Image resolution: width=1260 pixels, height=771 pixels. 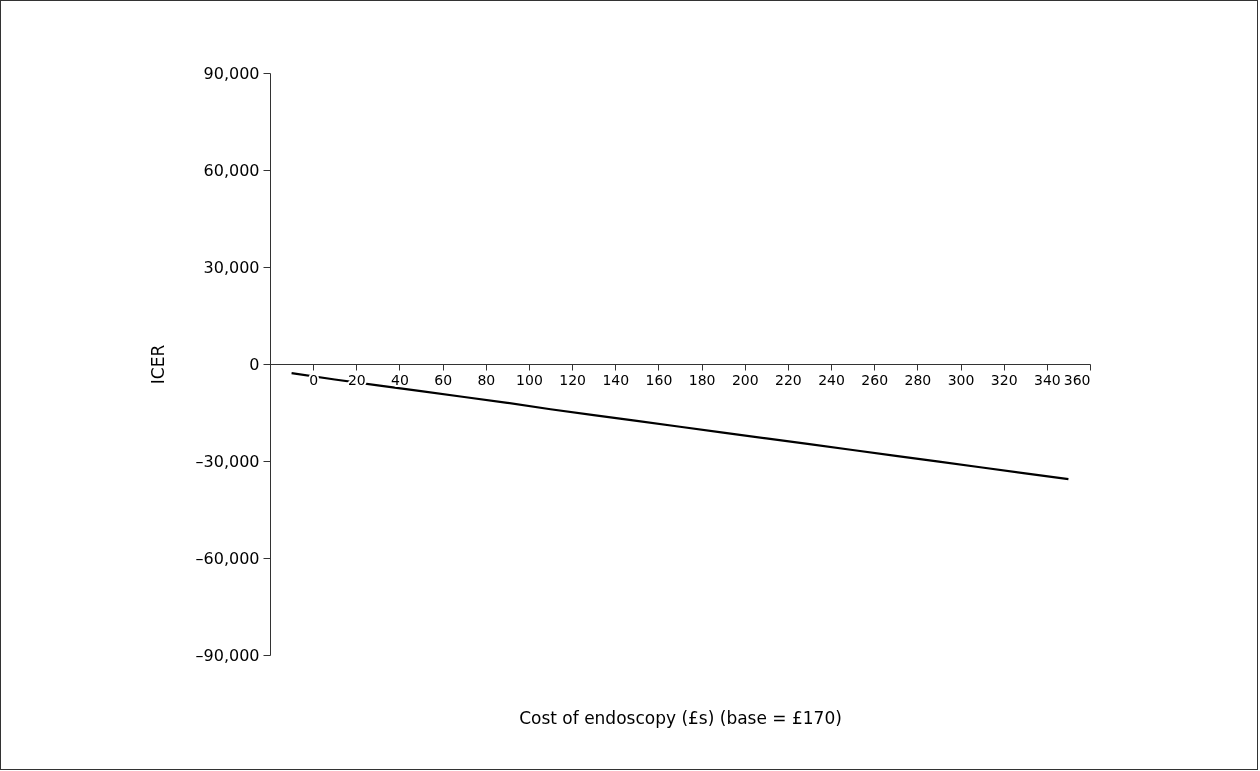 I want to click on x-tick-label: 360, so click(x=1077, y=379).